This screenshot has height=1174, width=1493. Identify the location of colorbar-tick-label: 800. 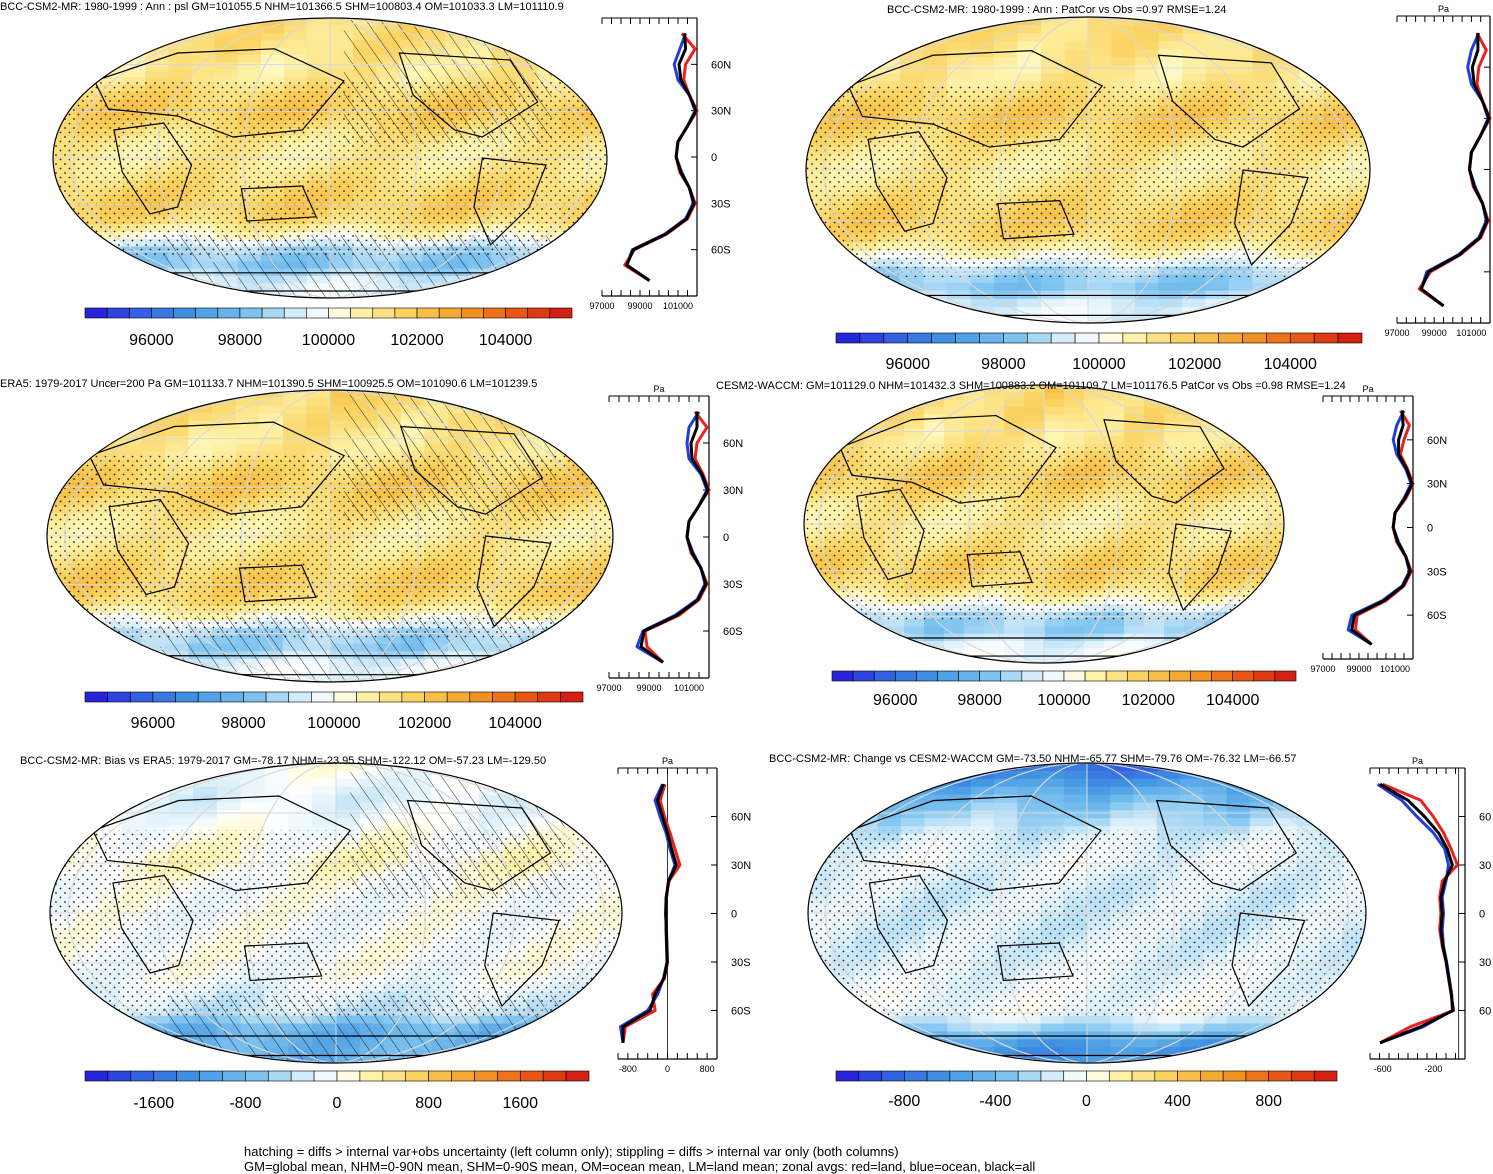
(428, 1103).